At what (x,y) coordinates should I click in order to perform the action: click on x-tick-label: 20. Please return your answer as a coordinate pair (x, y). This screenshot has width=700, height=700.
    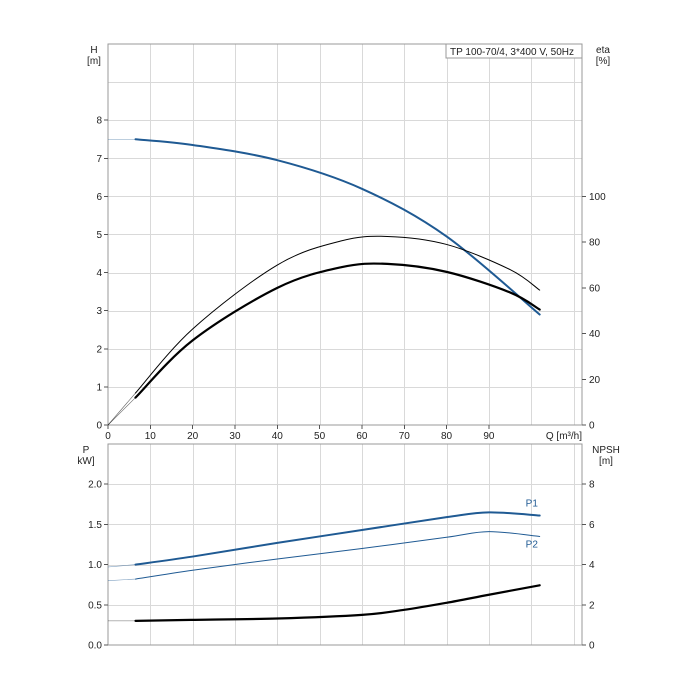
    Looking at the image, I should click on (193, 436).